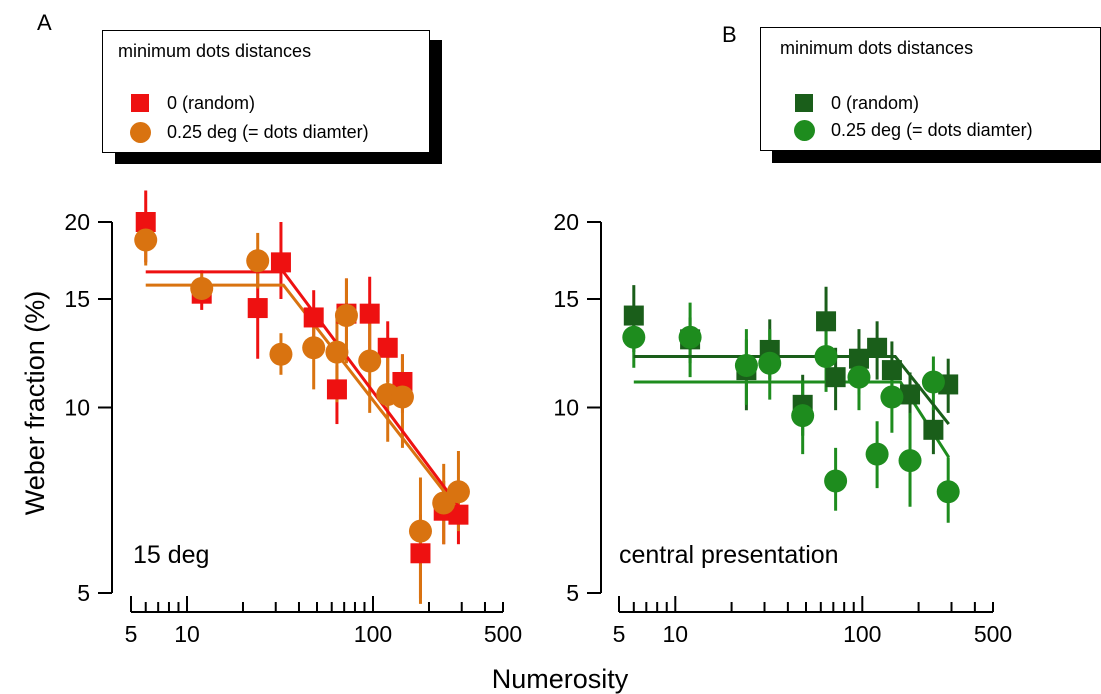  What do you see at coordinates (804, 103) in the screenshot?
I see `dark-green-square-marker` at bounding box center [804, 103].